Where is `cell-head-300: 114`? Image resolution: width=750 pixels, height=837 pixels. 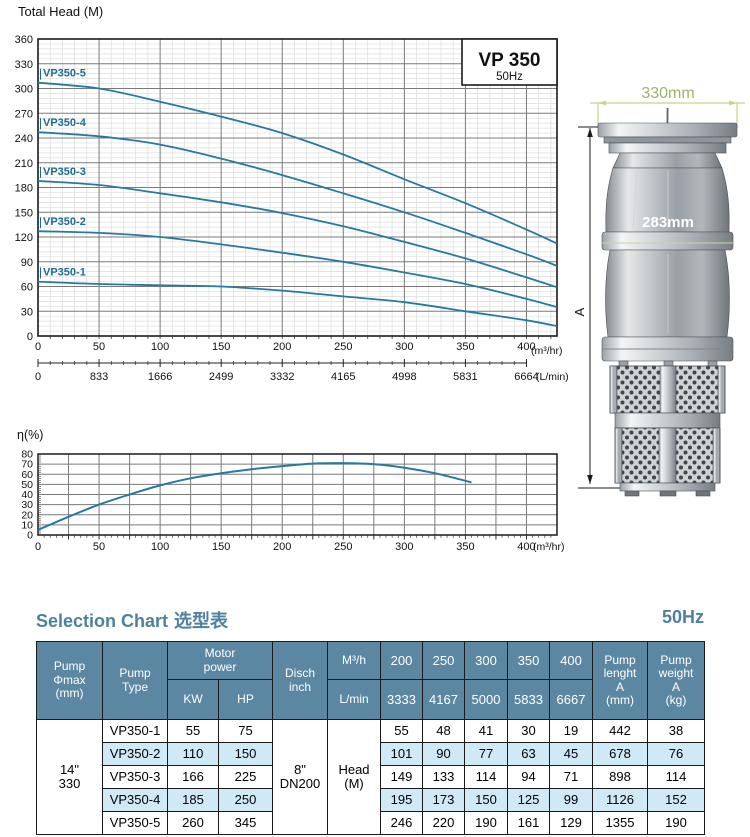
cell-head-300: 114 is located at coordinates (486, 777).